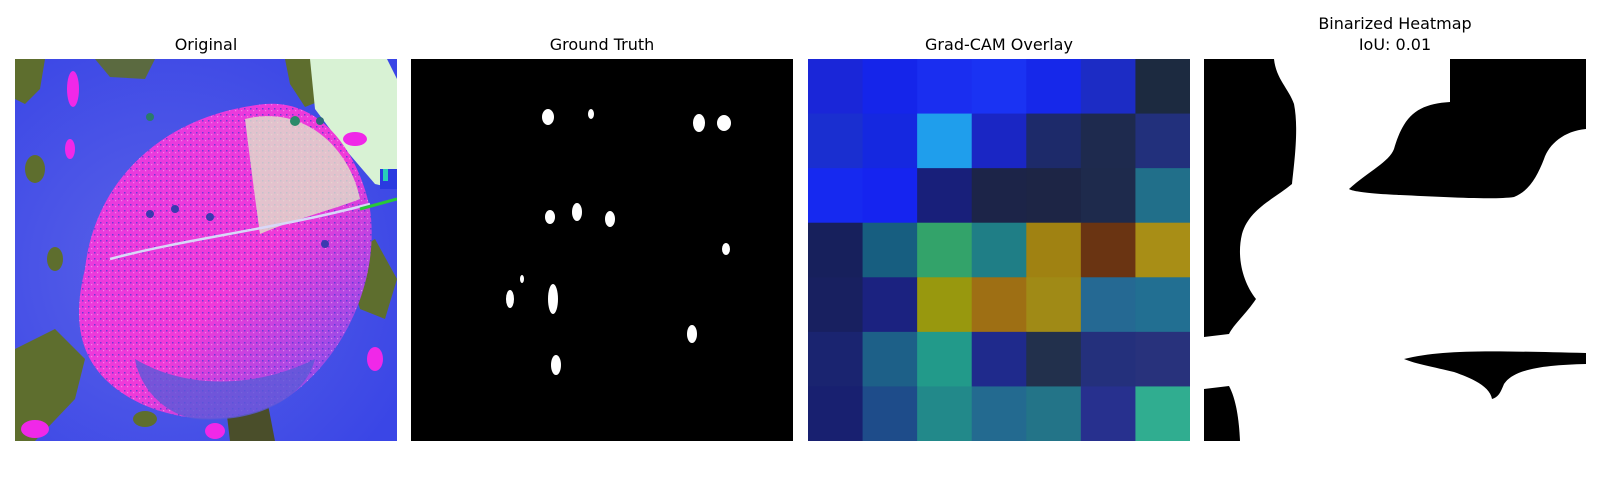  I want to click on binarized-heatmap-title-line1: Binarized Heatmap, so click(1395, 23).